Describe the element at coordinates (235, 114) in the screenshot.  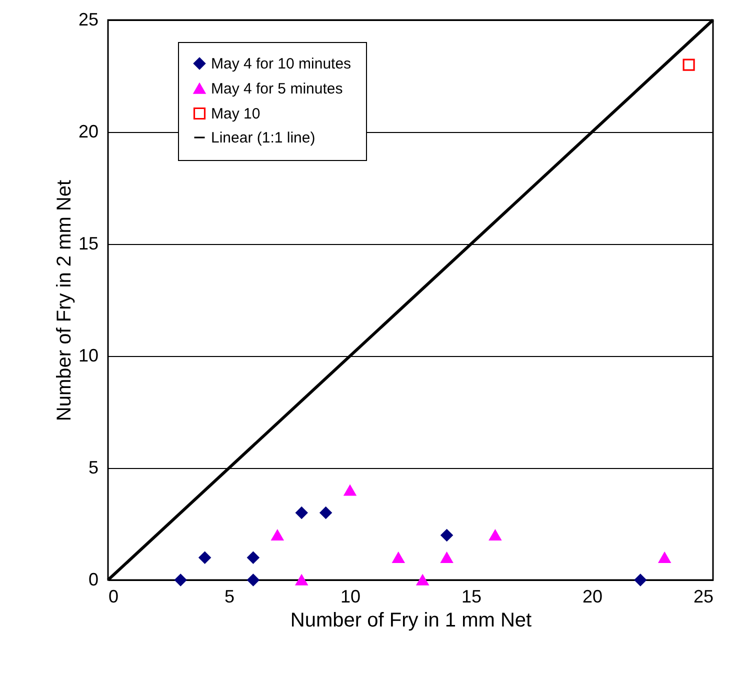
I see `legend-label: May 10` at that location.